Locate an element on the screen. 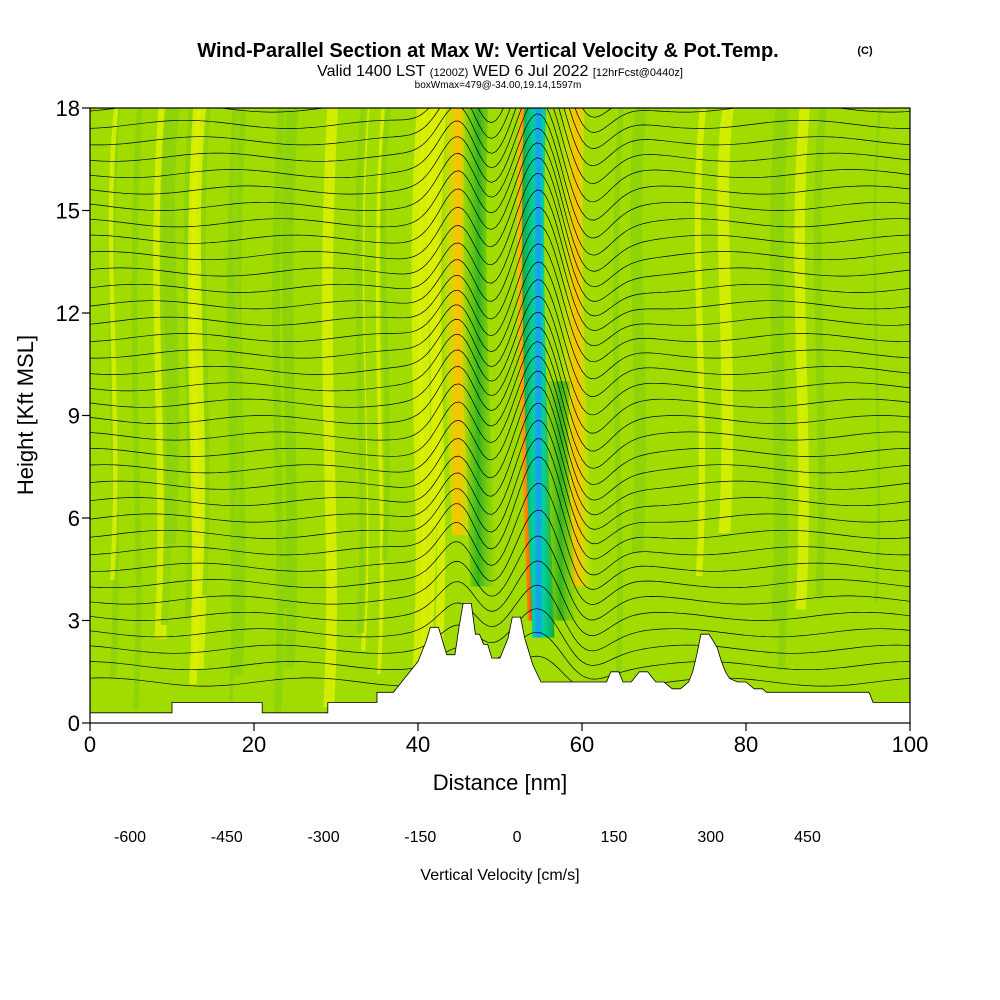  x-axis-title: Distance [nm] is located at coordinates (500, 782).